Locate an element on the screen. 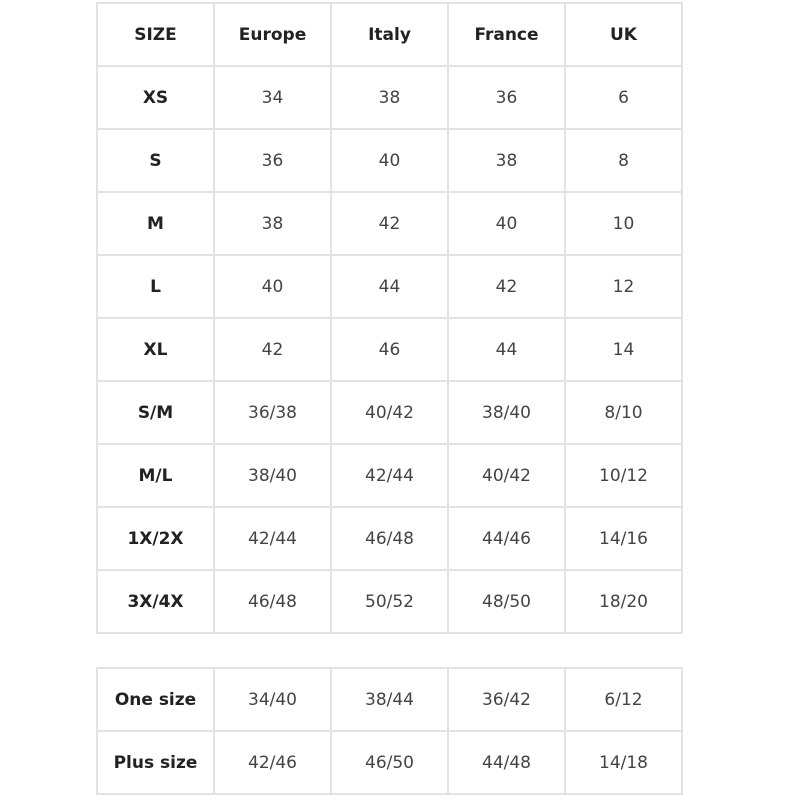  size-label-cell: One size is located at coordinates (155, 699).